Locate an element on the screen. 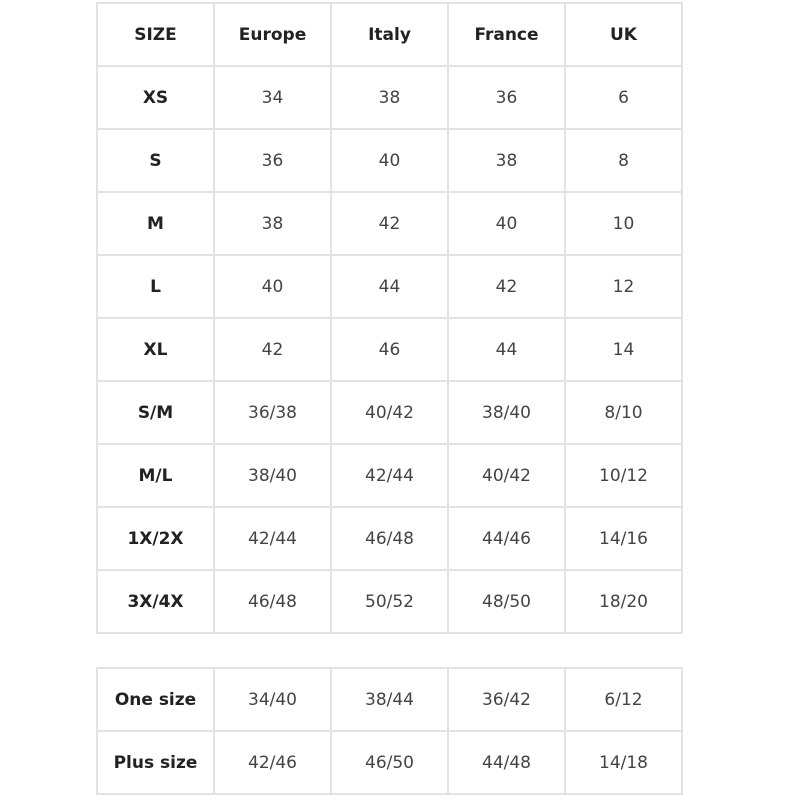  size-label-cell: One size is located at coordinates (155, 699).